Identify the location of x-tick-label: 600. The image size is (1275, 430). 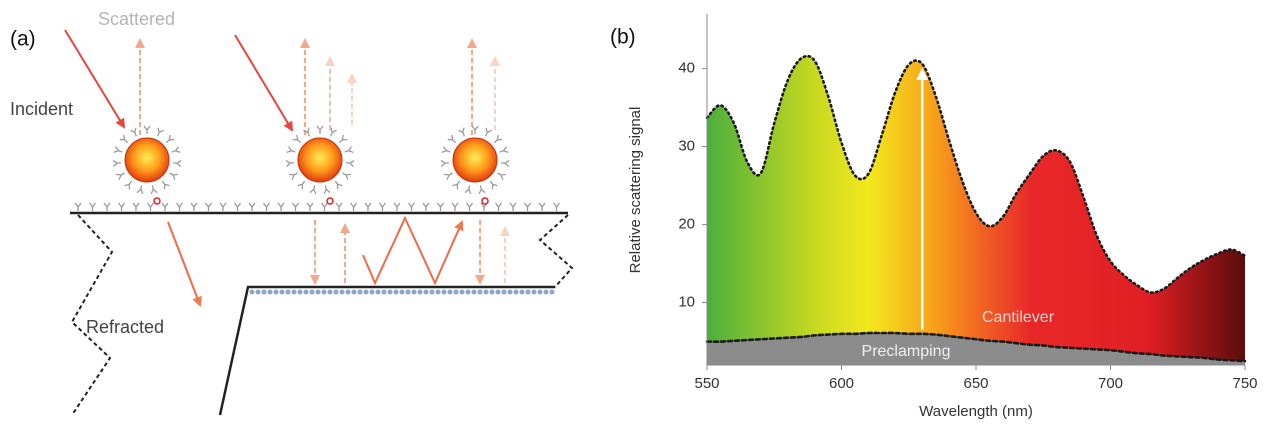
(841, 383).